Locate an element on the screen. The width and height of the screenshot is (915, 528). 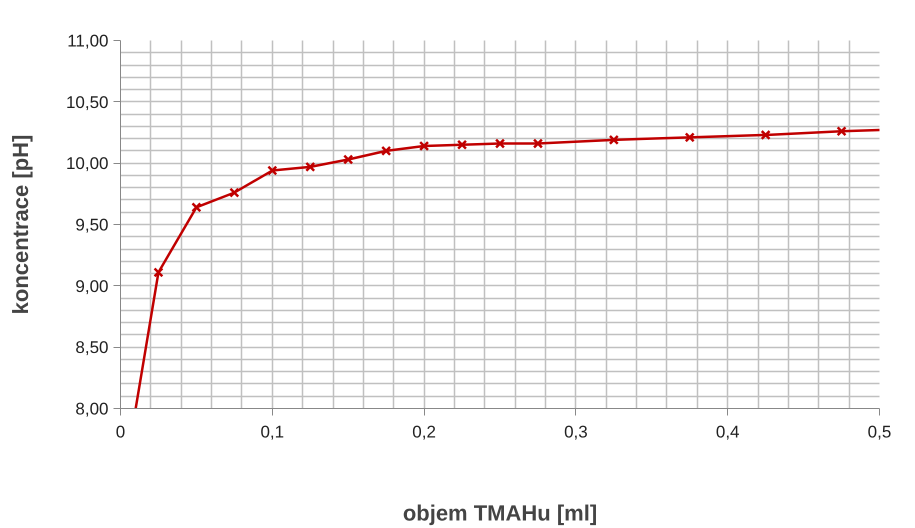
y-tick-label: 9,50 is located at coordinates (92, 225).